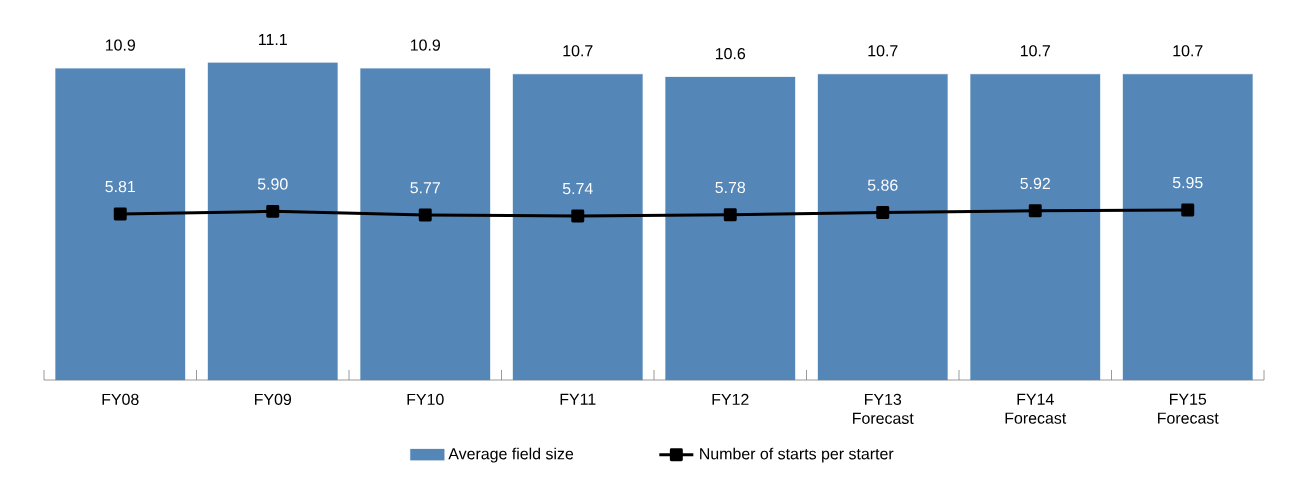 This screenshot has height=490, width=1290. I want to click on x-tick-label: FY14 Forecast, so click(1036, 408).